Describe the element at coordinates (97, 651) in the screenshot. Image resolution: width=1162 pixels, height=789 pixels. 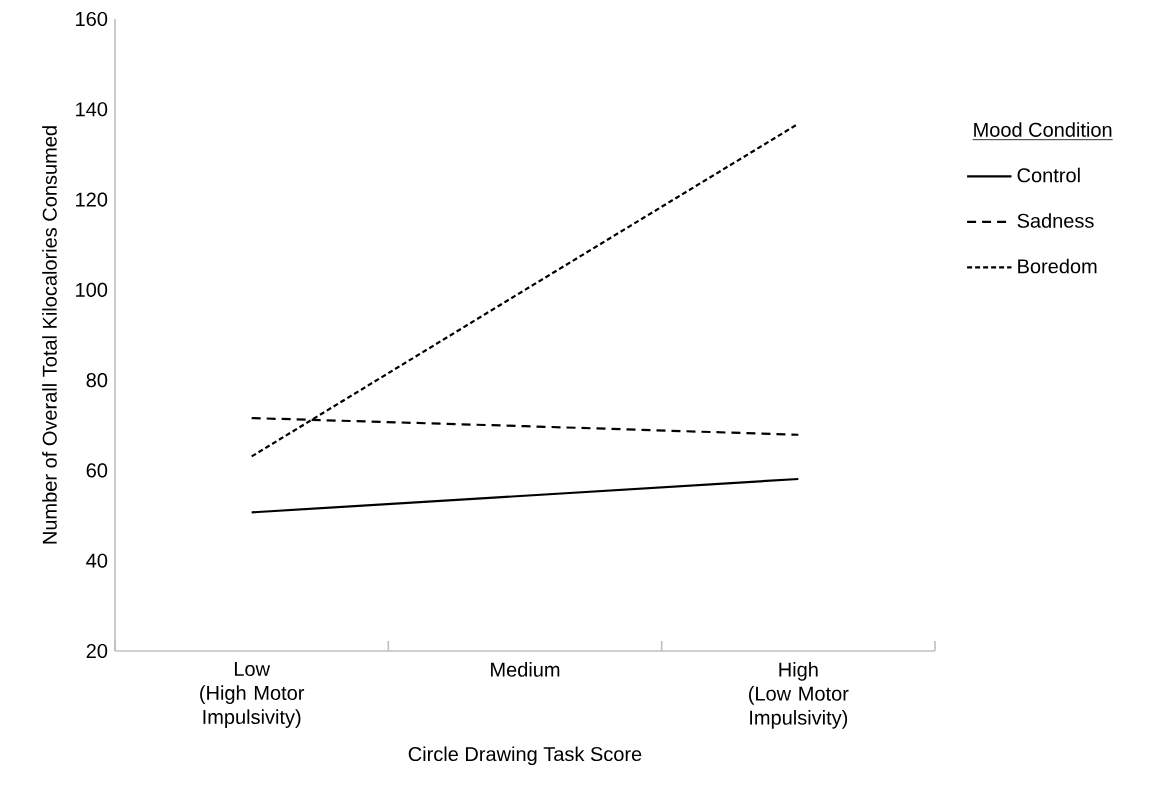
I see `y-tick-label: 20` at that location.